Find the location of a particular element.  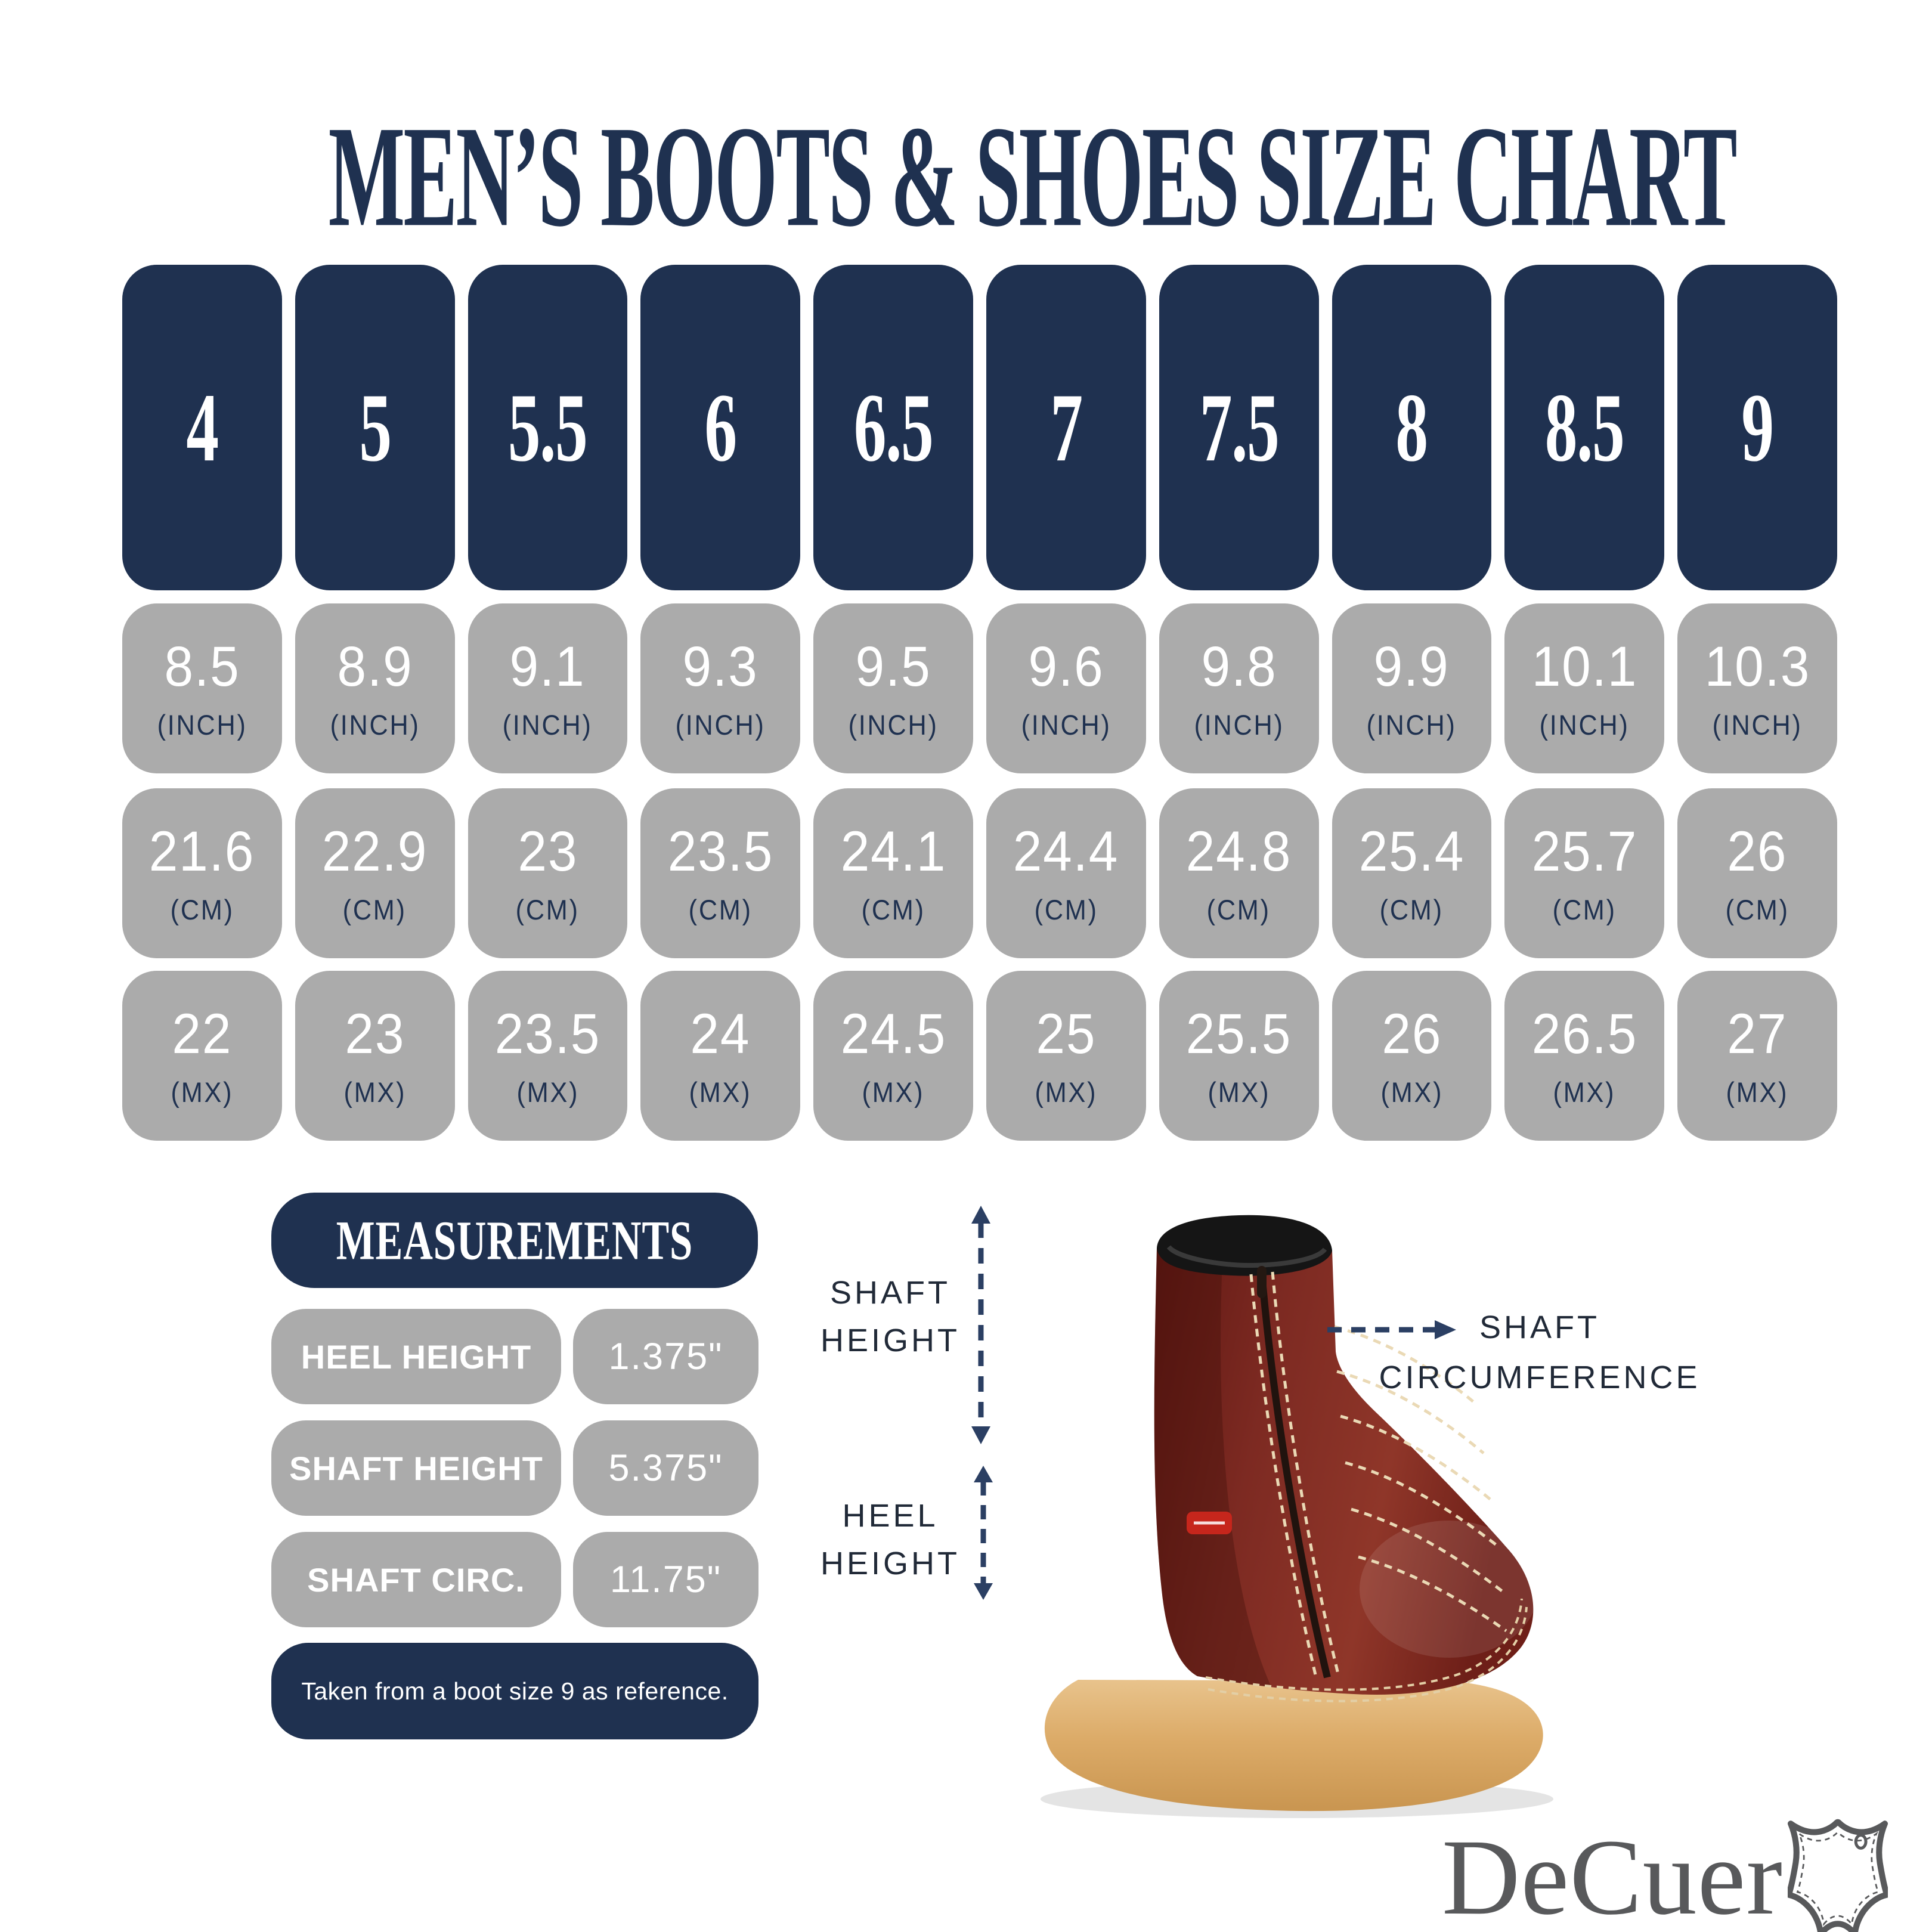

us-size-box: 8 is located at coordinates (1412, 428).